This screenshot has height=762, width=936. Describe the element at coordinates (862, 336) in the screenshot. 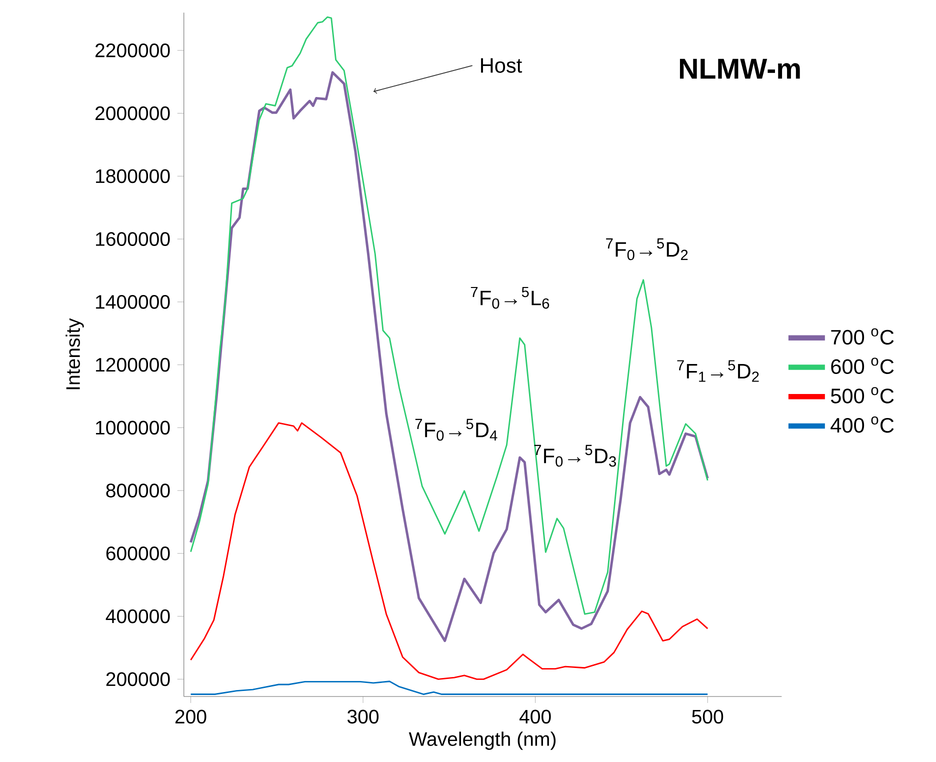

I see `legend-label: 700 $^{o}$C` at that location.